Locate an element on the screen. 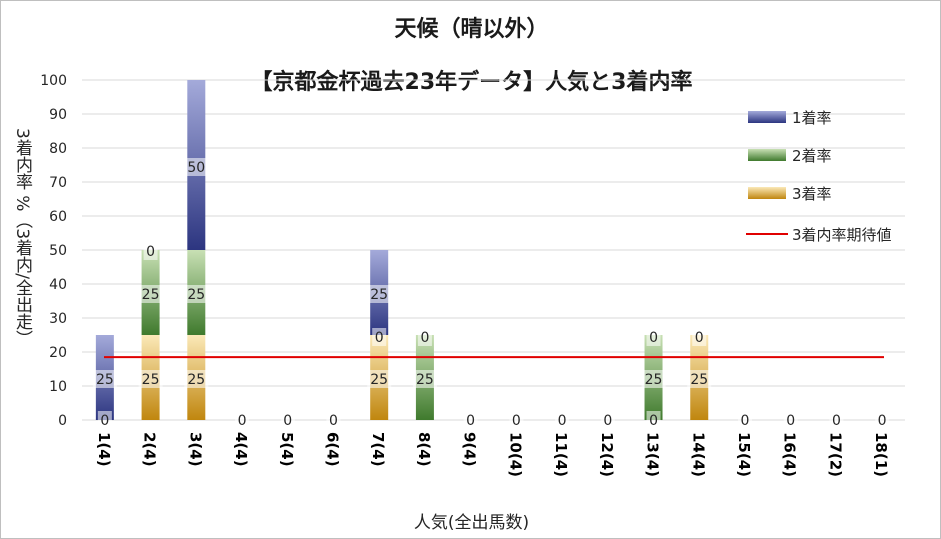 The image size is (941, 539). x-tick-label: 10(4) is located at coordinates (515, 454).